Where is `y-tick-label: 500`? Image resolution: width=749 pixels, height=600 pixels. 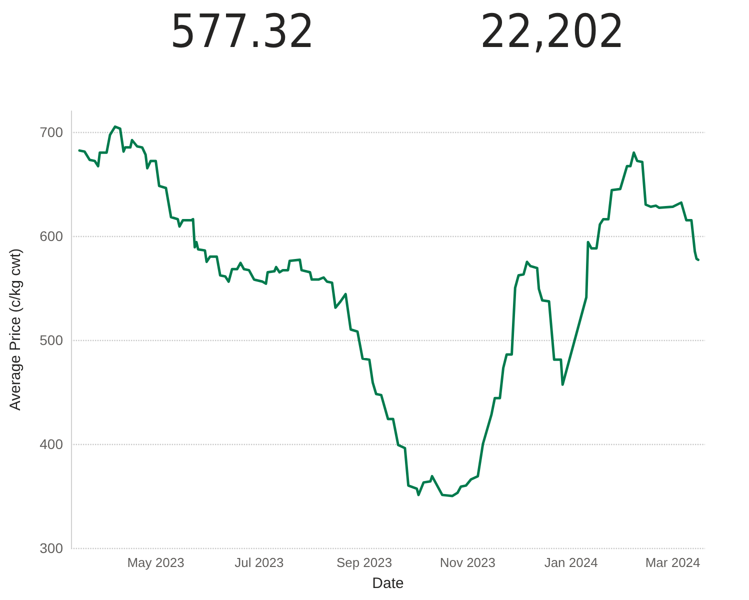
y-tick-label: 500 is located at coordinates (52, 340).